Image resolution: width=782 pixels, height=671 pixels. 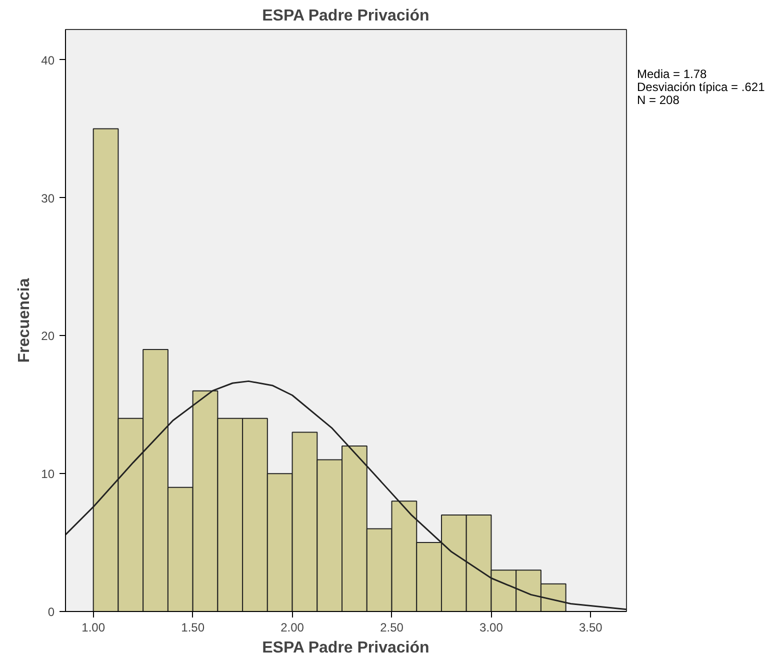 I want to click on y-tick-label: 0, so click(x=51, y=612).